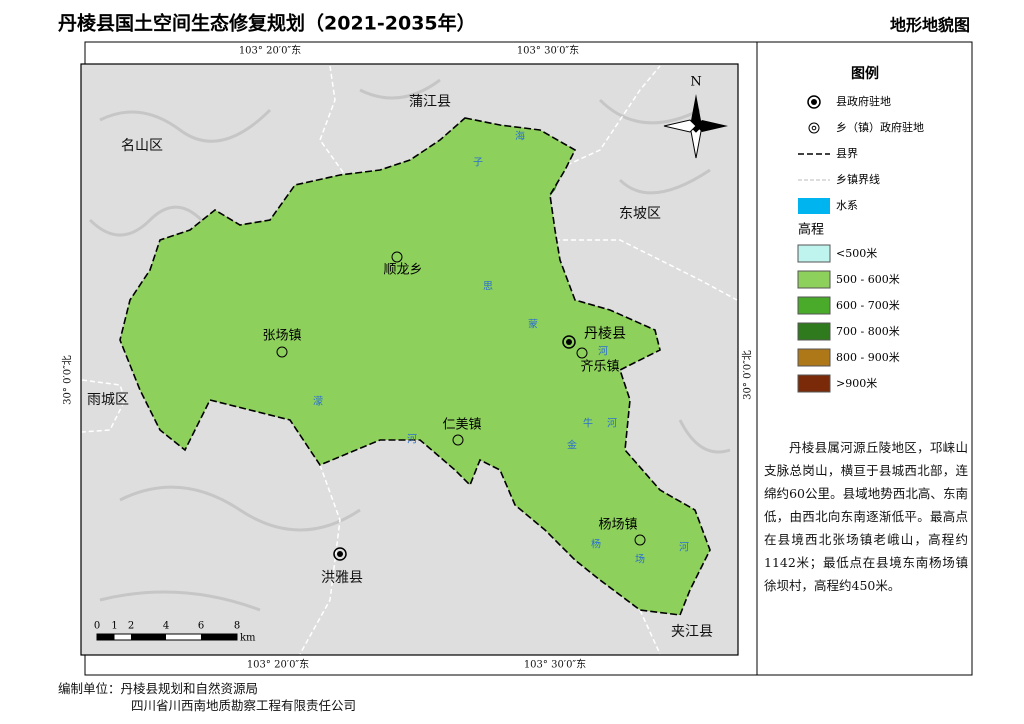  What do you see at coordinates (108, 400) in the screenshot?
I see `place-label: 雨城区` at bounding box center [108, 400].